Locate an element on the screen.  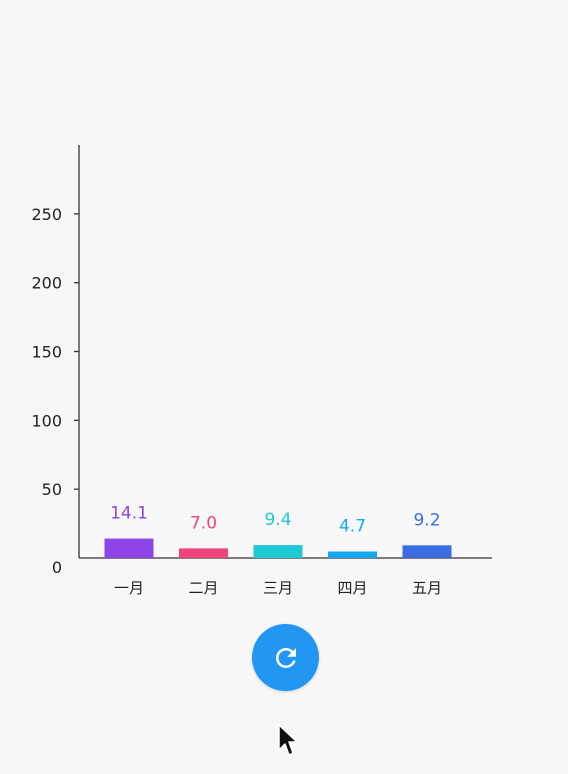
data-label: 14.1 is located at coordinates (129, 514).